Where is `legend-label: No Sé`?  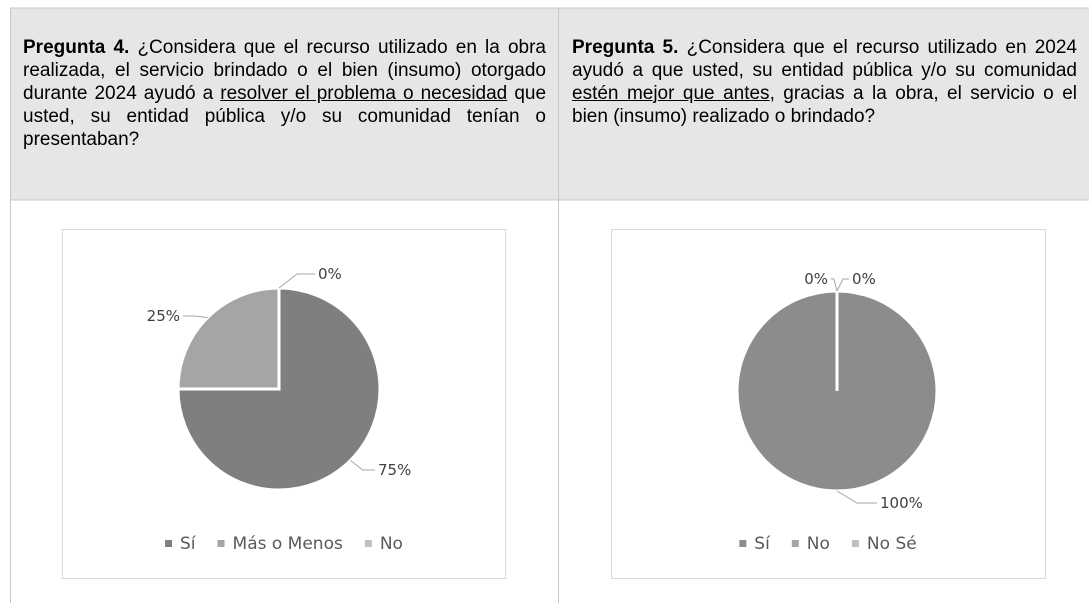 legend-label: No Sé is located at coordinates (892, 544).